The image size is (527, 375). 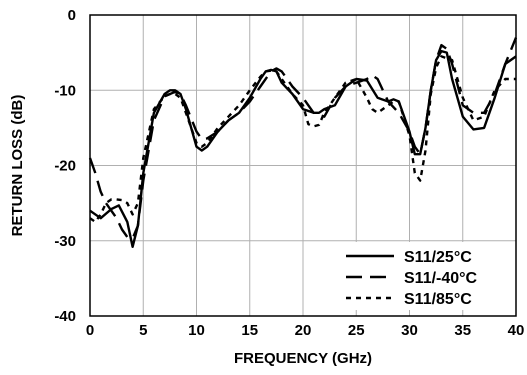 I want to click on x-tick-label-4: 20, so click(x=303, y=330).